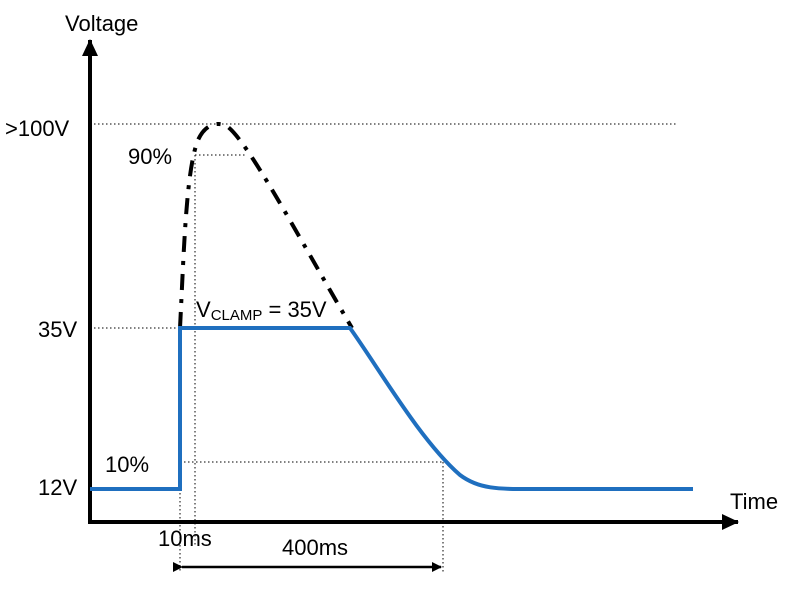 Image resolution: width=800 pixels, height=590 pixels. Describe the element at coordinates (57, 487) in the screenshot. I see `level-label: 12V` at that location.